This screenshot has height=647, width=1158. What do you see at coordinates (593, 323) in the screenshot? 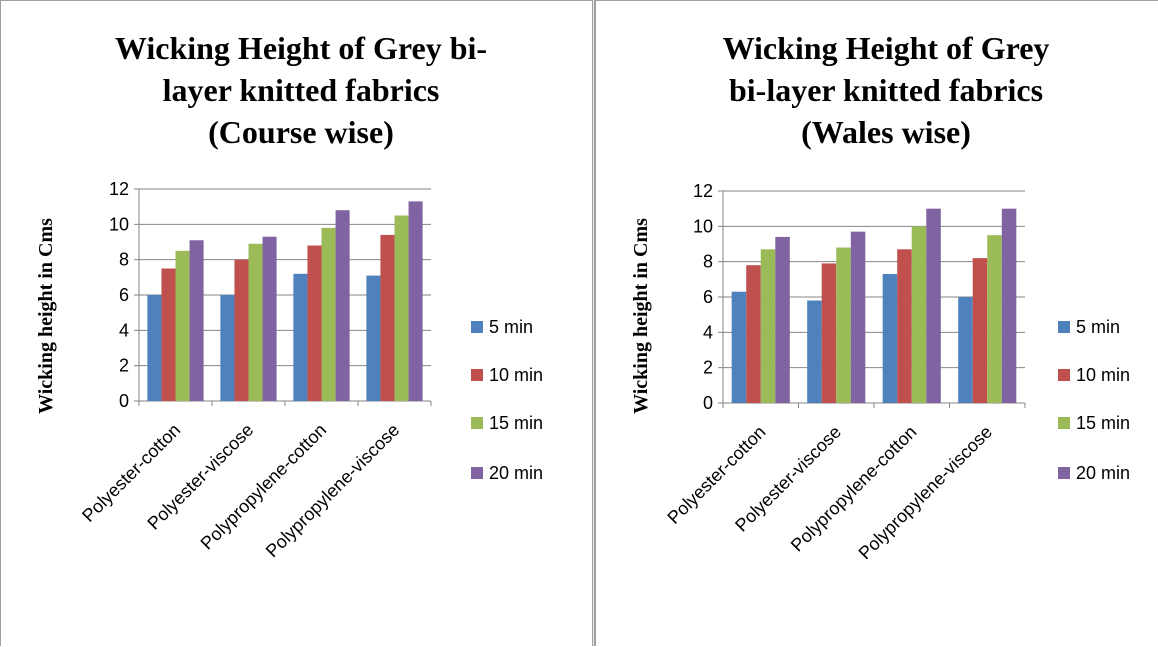
I see `panel-divider` at bounding box center [593, 323].